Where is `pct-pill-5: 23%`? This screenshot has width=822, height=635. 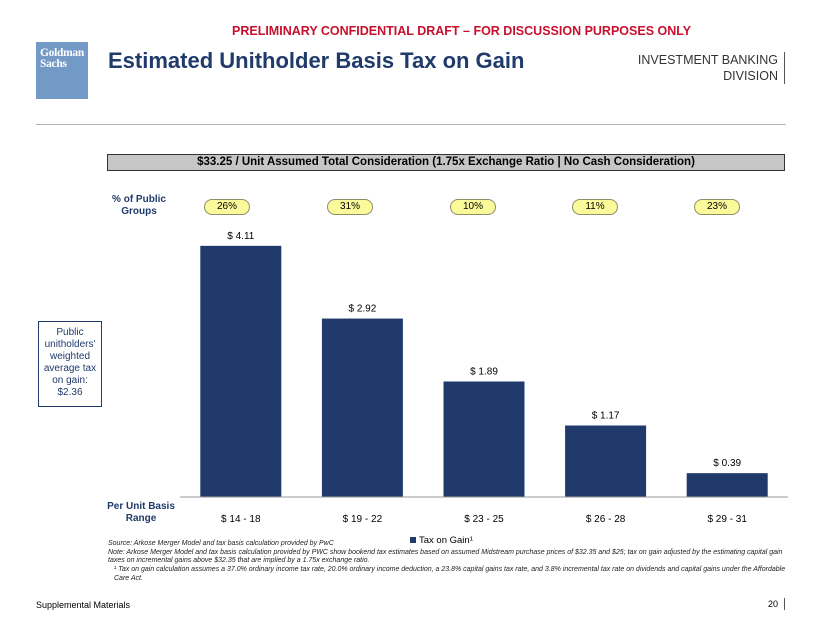 pct-pill-5: 23% is located at coordinates (717, 207).